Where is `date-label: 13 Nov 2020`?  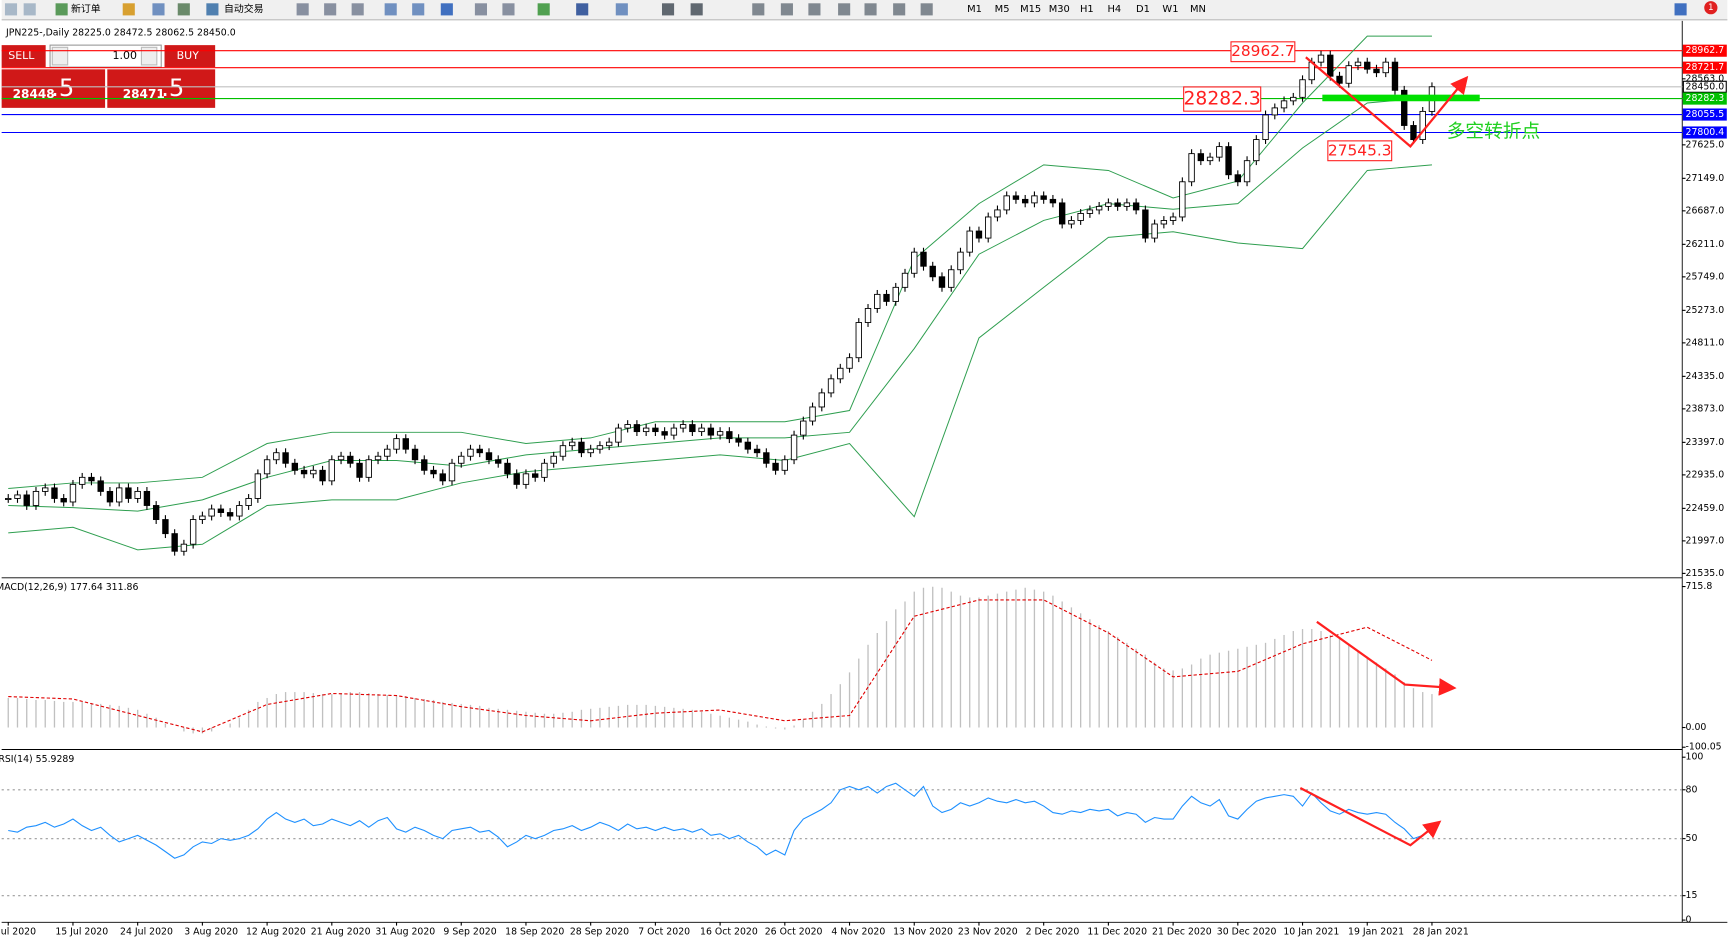
date-label: 13 Nov 2020 is located at coordinates (923, 932).